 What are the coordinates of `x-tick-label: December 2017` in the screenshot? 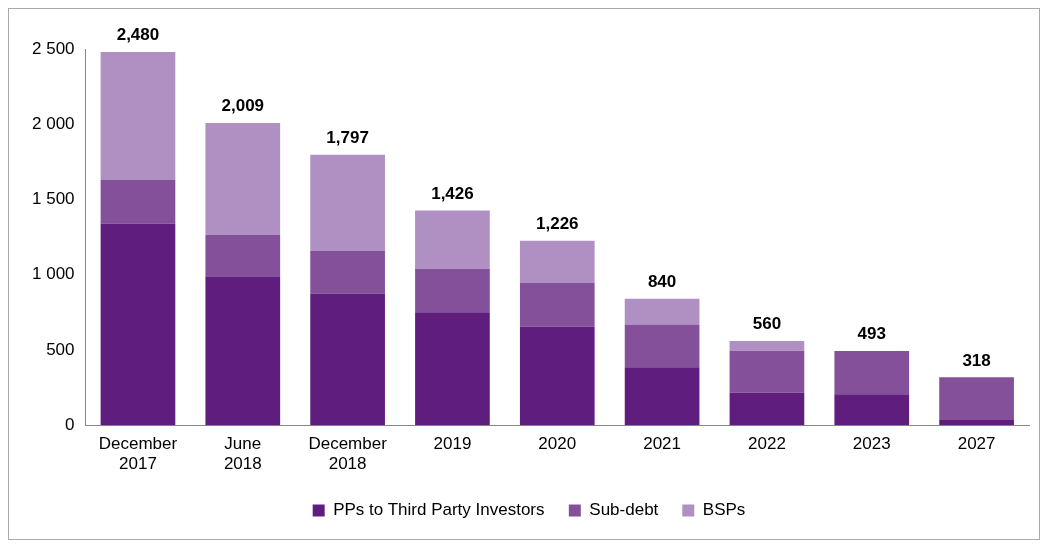 It's located at (138, 454).